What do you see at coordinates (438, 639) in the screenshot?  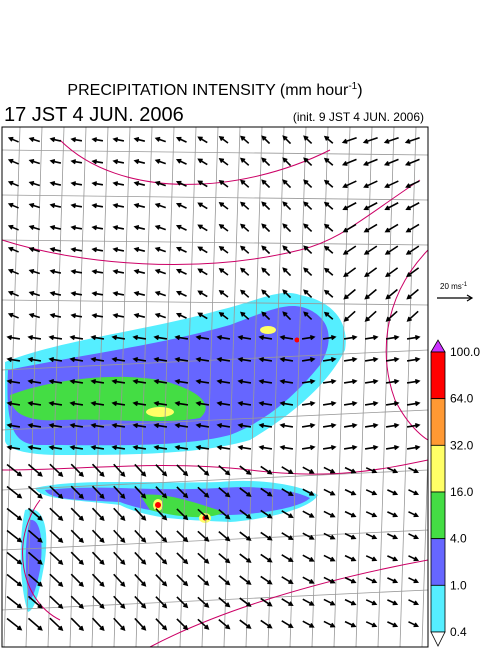 I see `colorbar-under` at bounding box center [438, 639].